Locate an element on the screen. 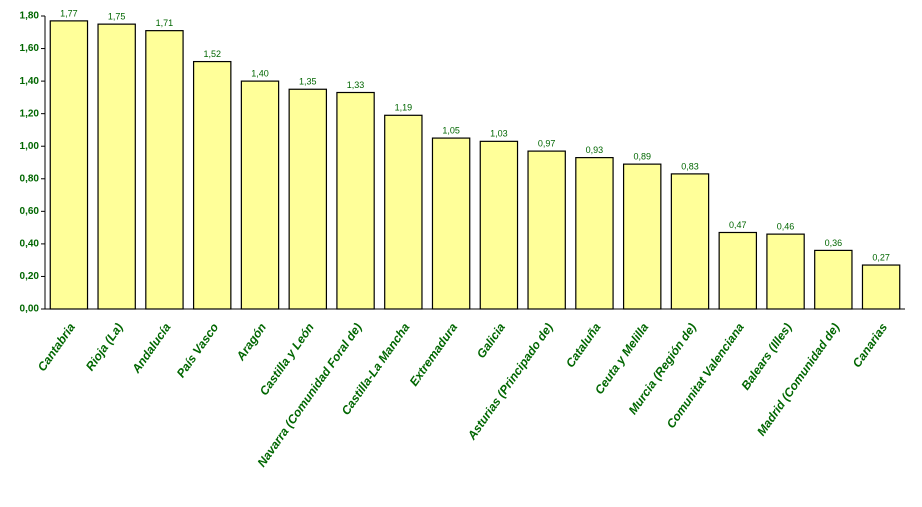 The height and width of the screenshot is (507, 922). value-label: 0,89 is located at coordinates (642, 157).